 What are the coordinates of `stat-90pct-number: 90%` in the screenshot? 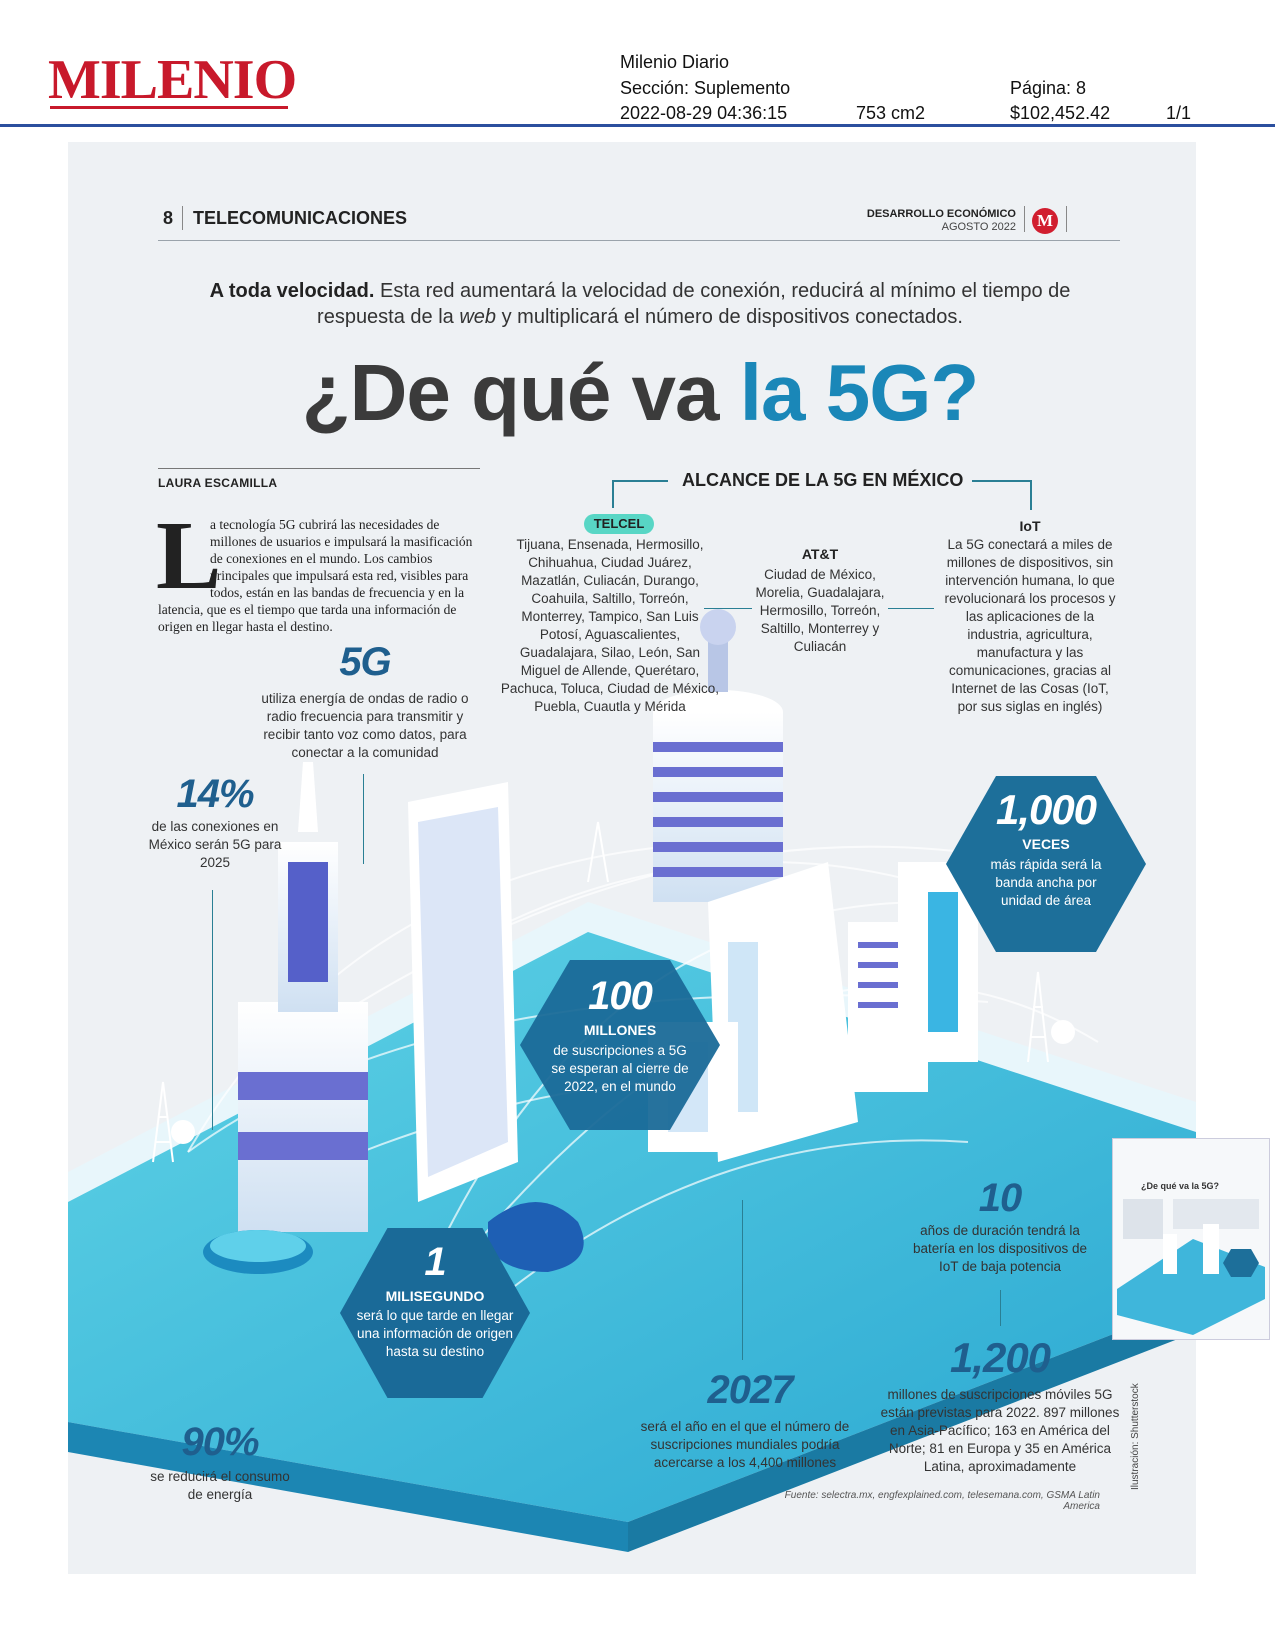 It's located at (220, 1442).